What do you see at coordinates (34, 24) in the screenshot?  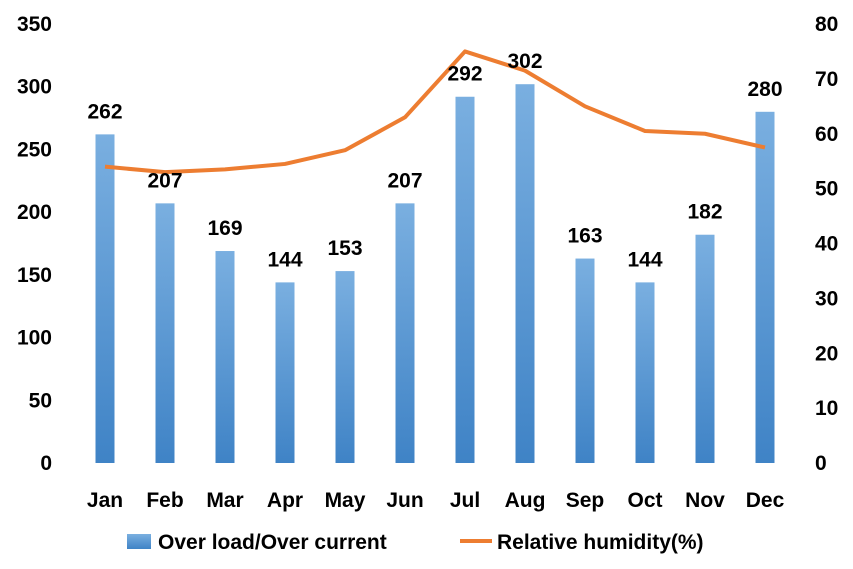 I see `left-tick-label: 350` at bounding box center [34, 24].